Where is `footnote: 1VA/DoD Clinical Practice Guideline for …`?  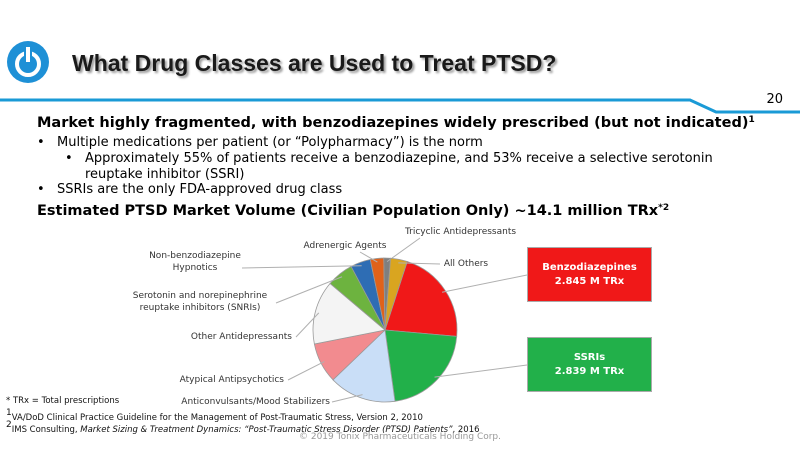
footnote: 1VA/DoD Clinical Practice Guideline for … is located at coordinates (214, 415).